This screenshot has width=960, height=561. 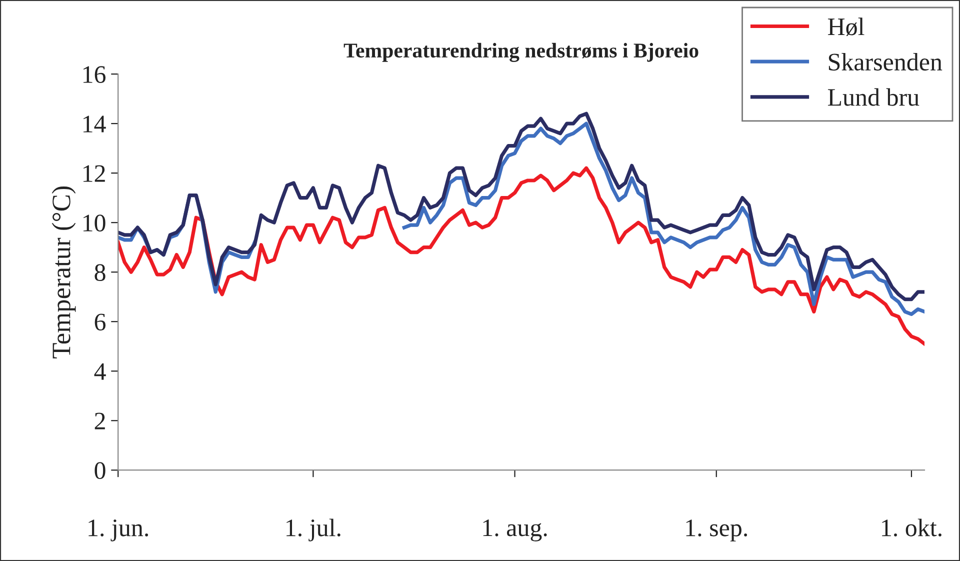 What do you see at coordinates (521, 52) in the screenshot?
I see `chart-title: Temperaturendring nedstrøms i Bjoreio` at bounding box center [521, 52].